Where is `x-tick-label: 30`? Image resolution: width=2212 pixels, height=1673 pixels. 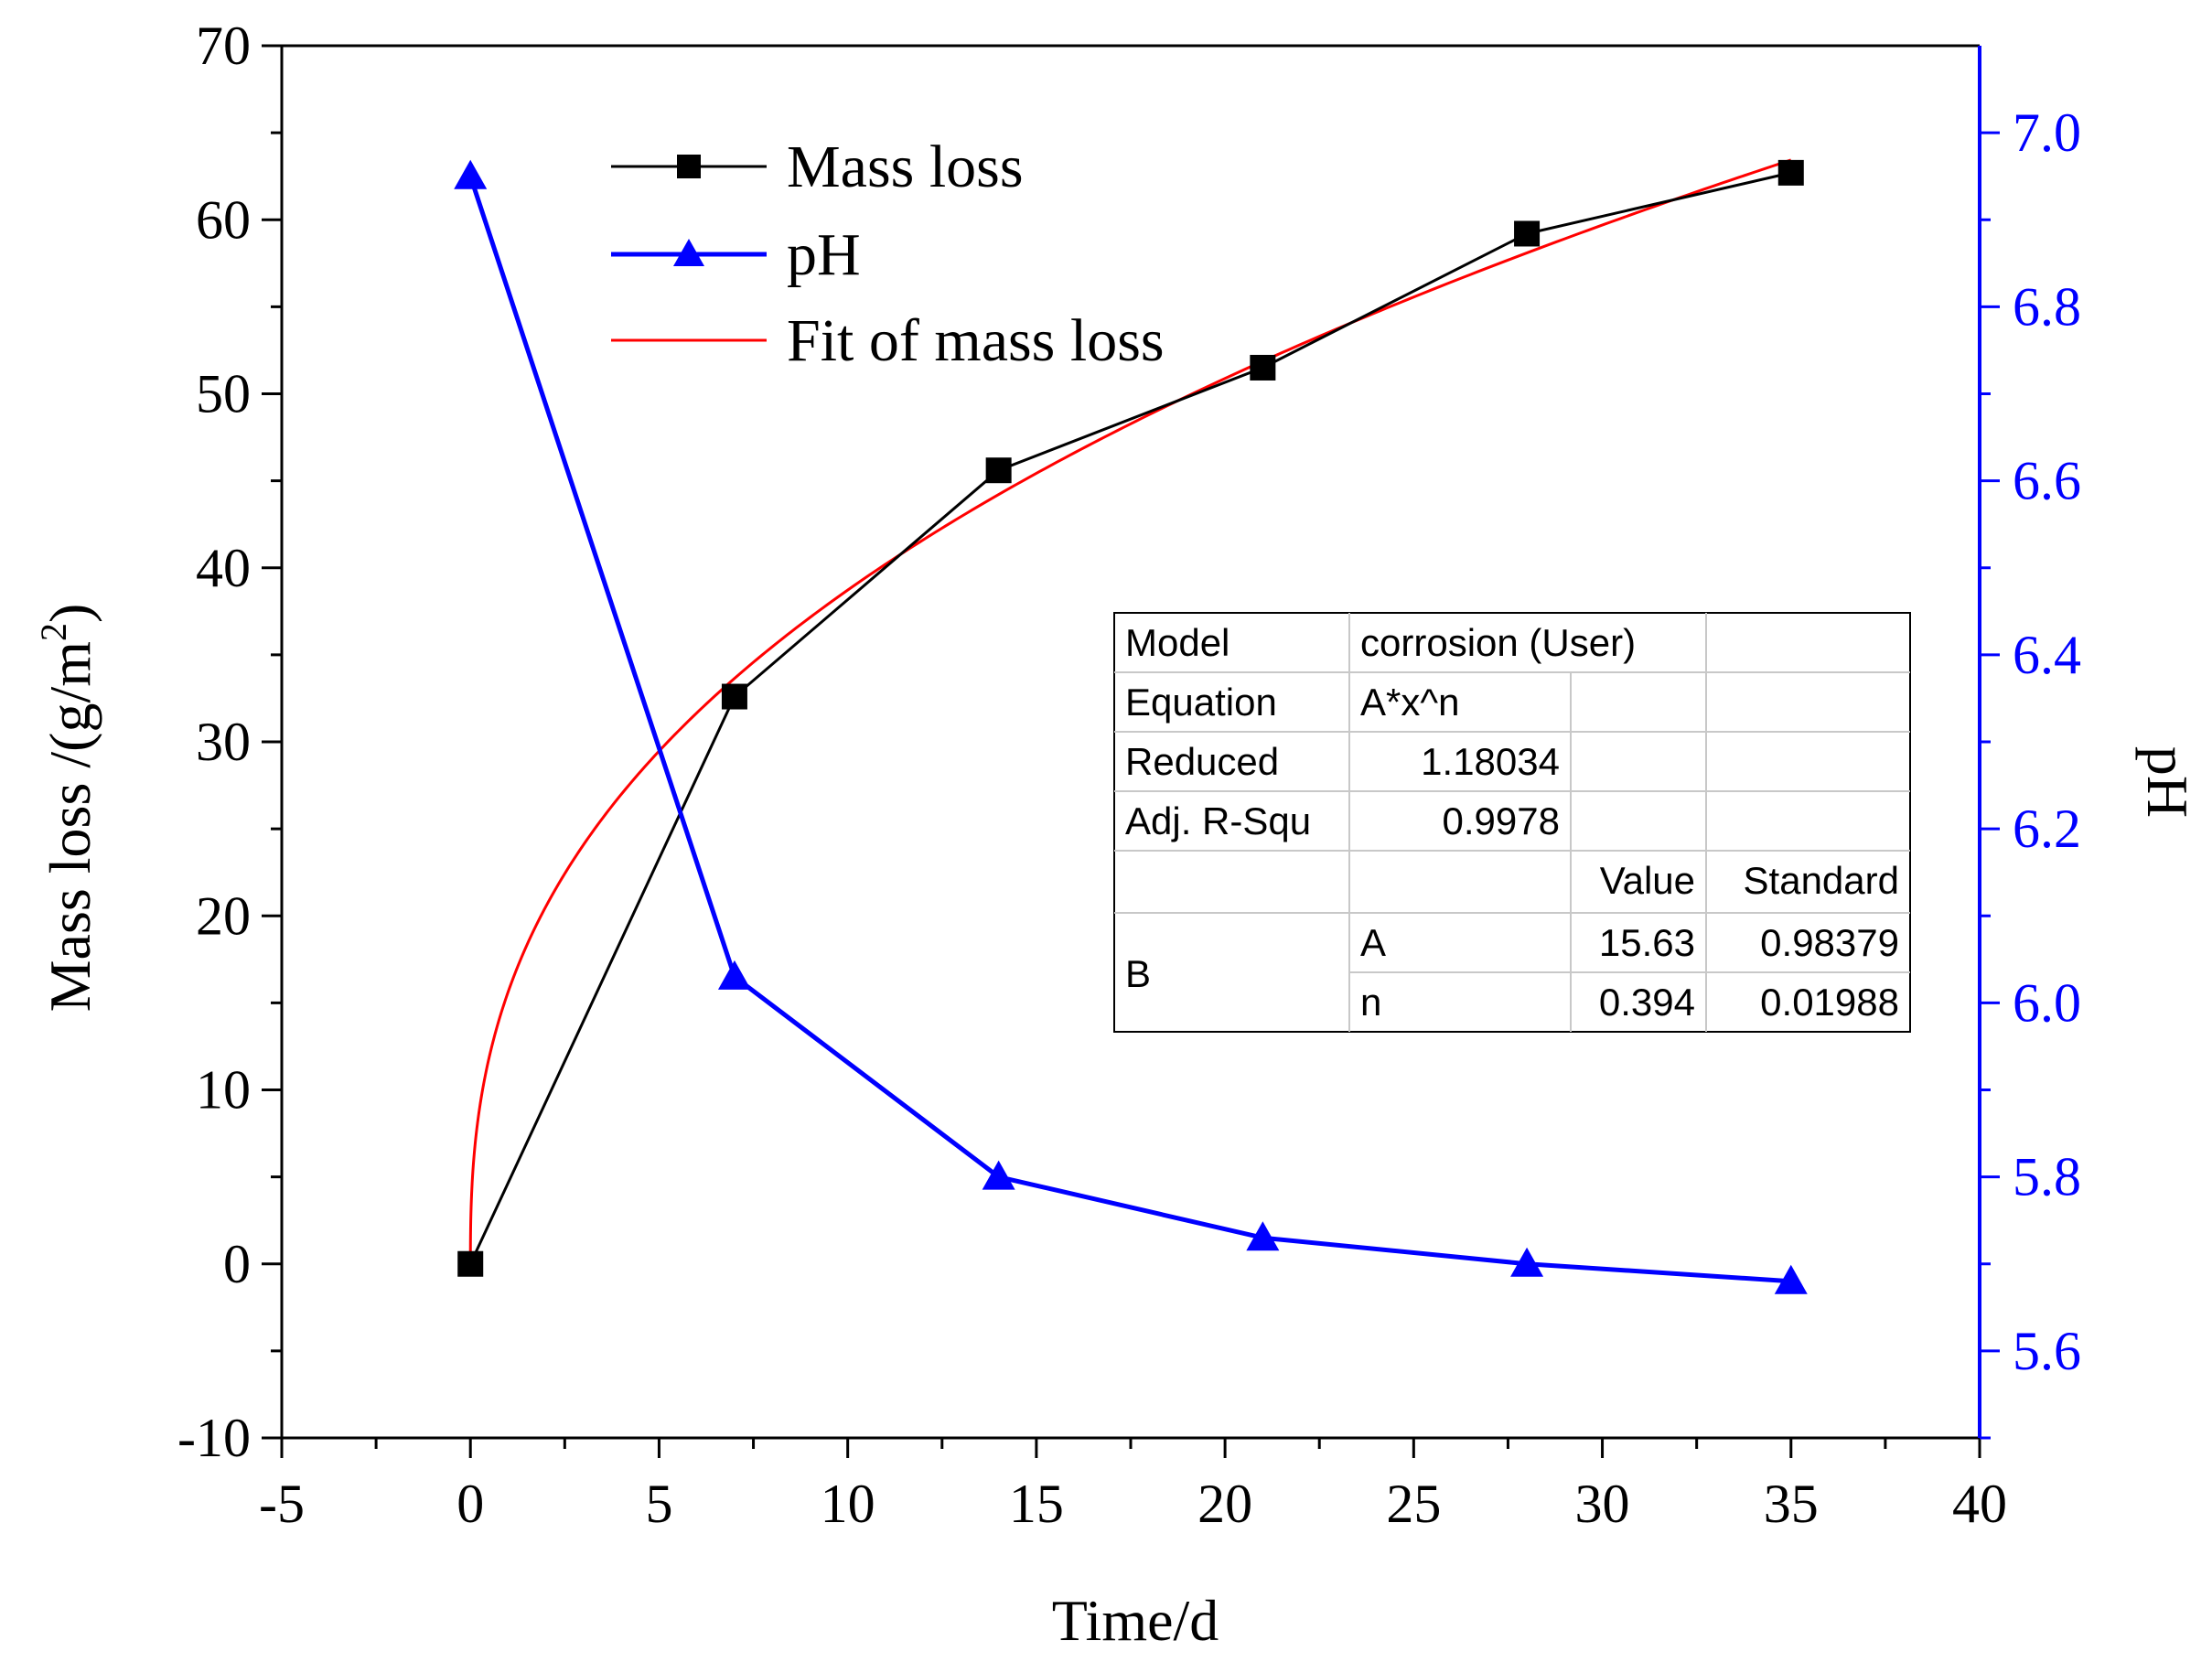 x-tick-label: 30 is located at coordinates (1602, 1504).